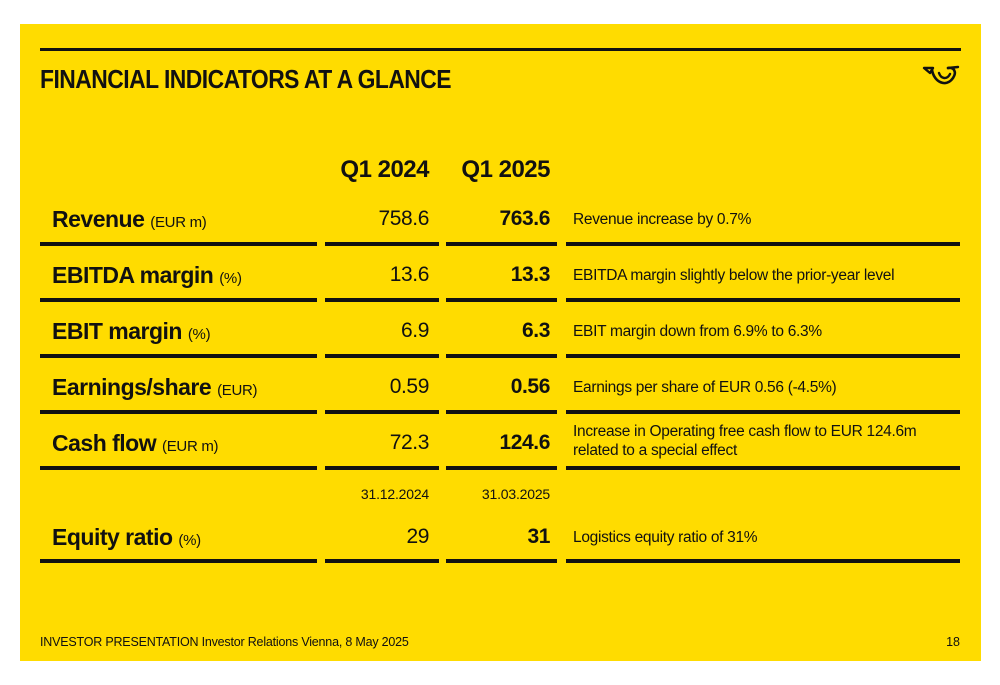  I want to click on value-prev: 29, so click(417, 536).